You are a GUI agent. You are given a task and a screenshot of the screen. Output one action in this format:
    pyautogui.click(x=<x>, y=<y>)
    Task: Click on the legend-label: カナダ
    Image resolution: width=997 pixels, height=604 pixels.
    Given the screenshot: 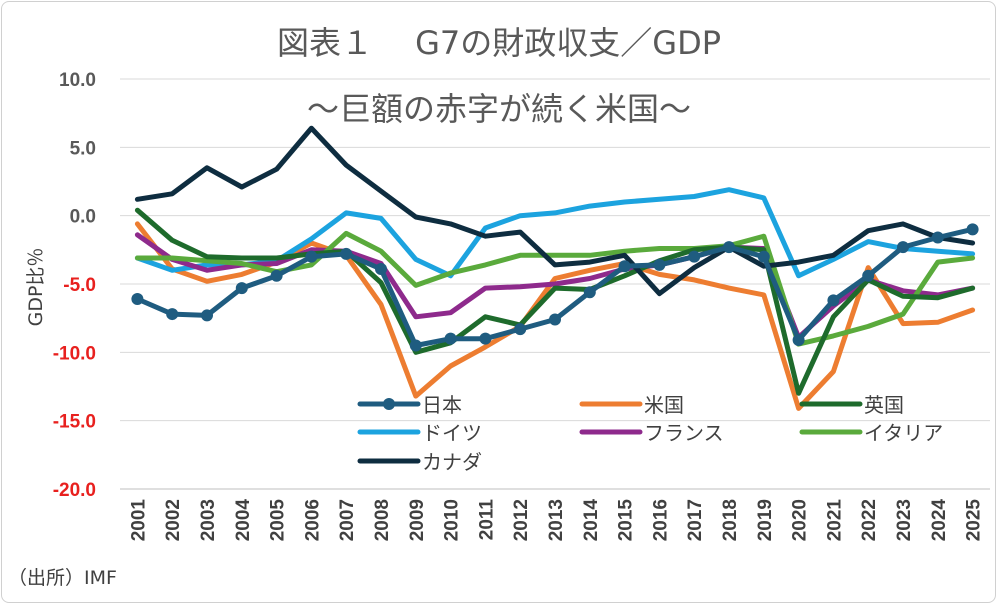 What is the action you would take?
    pyautogui.click(x=452, y=462)
    